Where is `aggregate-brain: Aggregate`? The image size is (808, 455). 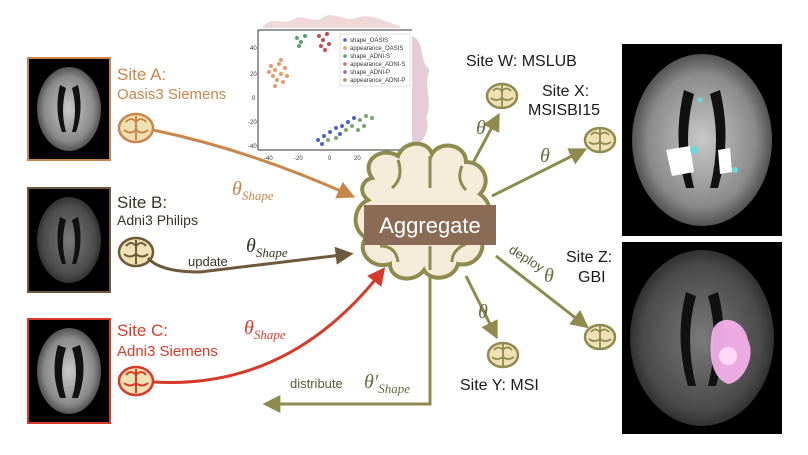
aggregate-brain: Aggregate is located at coordinates (424, 211).